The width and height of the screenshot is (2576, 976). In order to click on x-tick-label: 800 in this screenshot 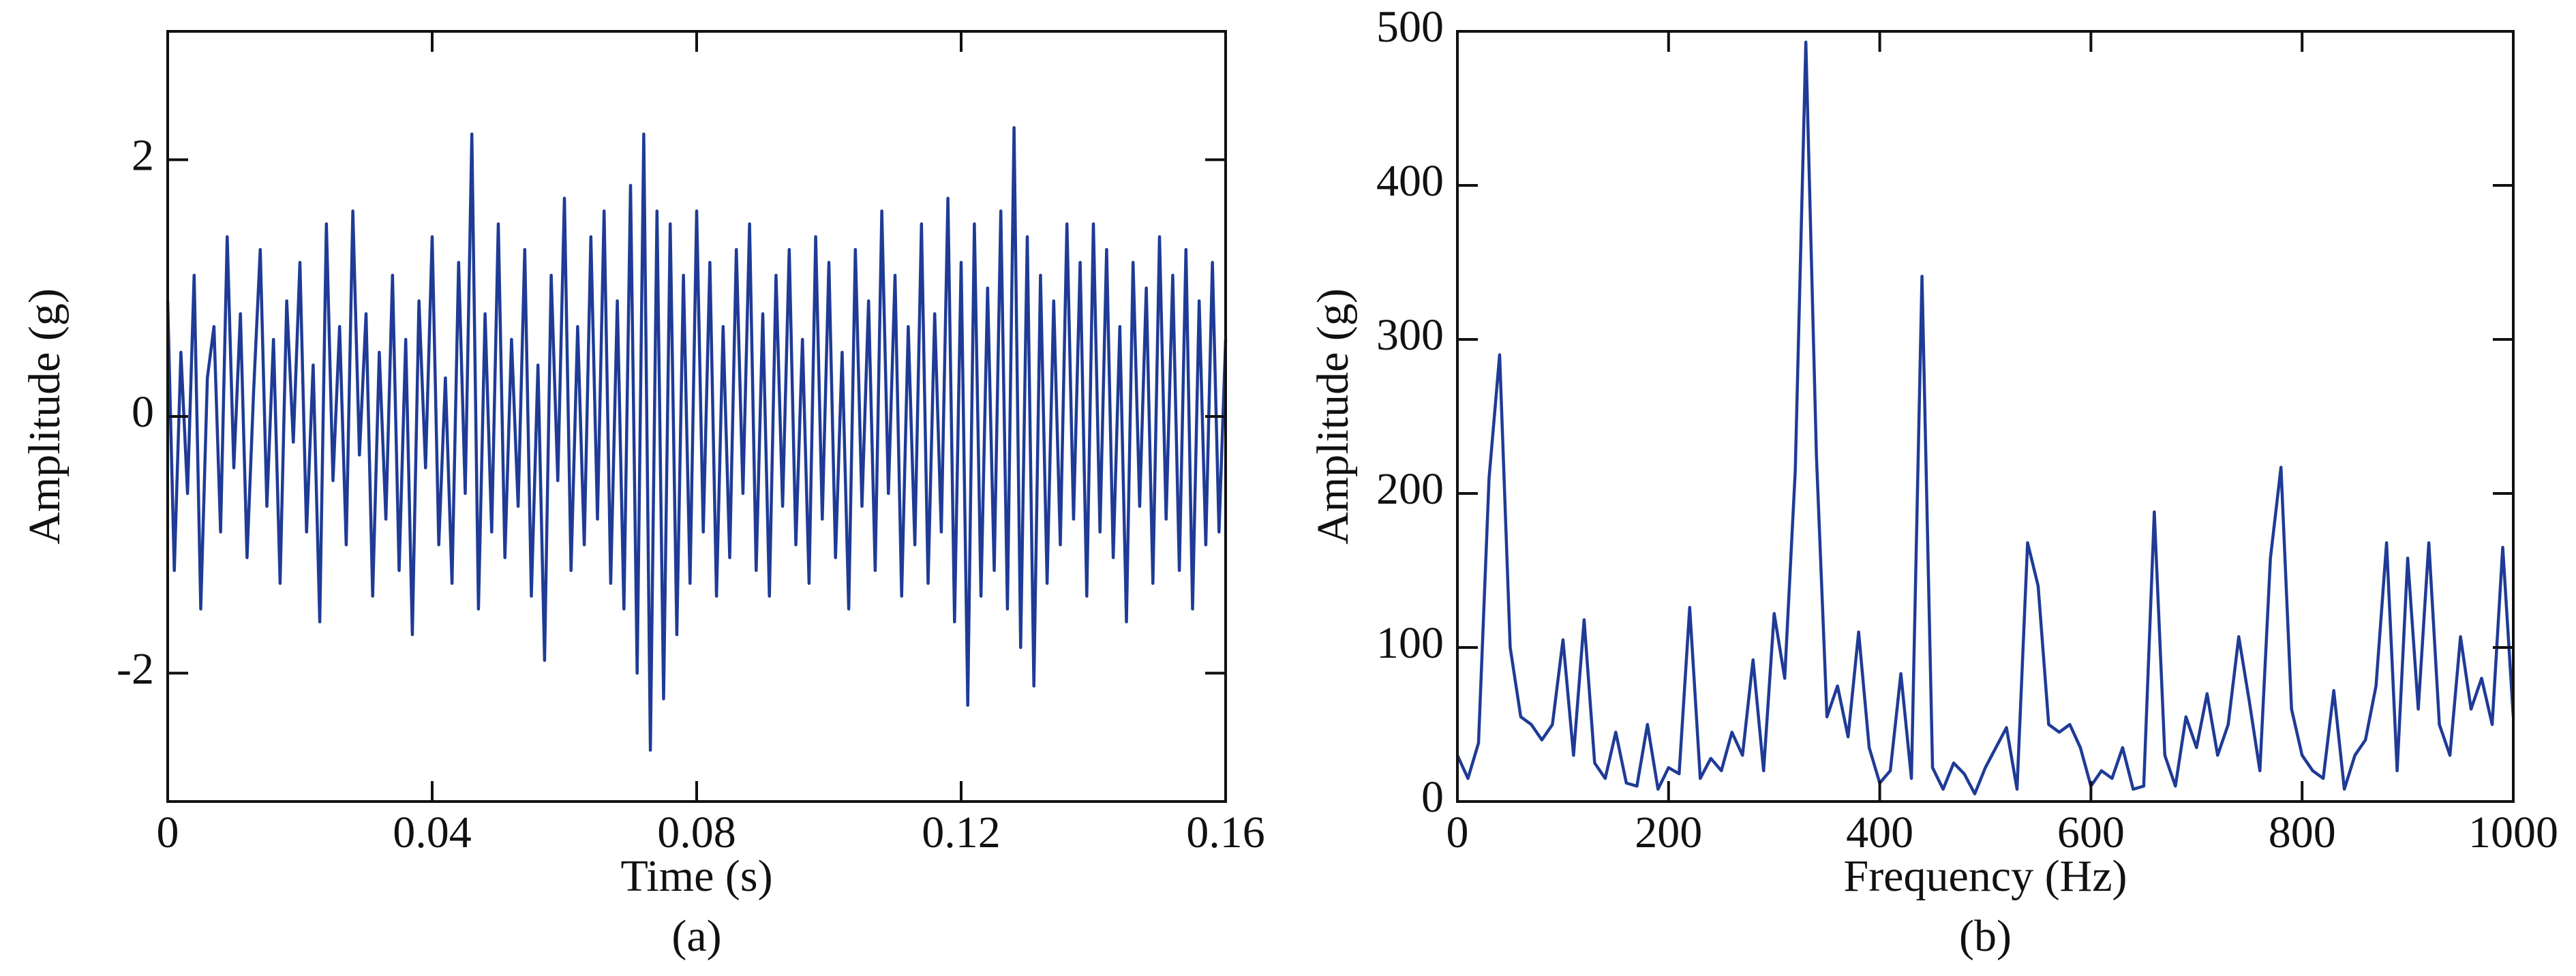, I will do `click(2302, 832)`.